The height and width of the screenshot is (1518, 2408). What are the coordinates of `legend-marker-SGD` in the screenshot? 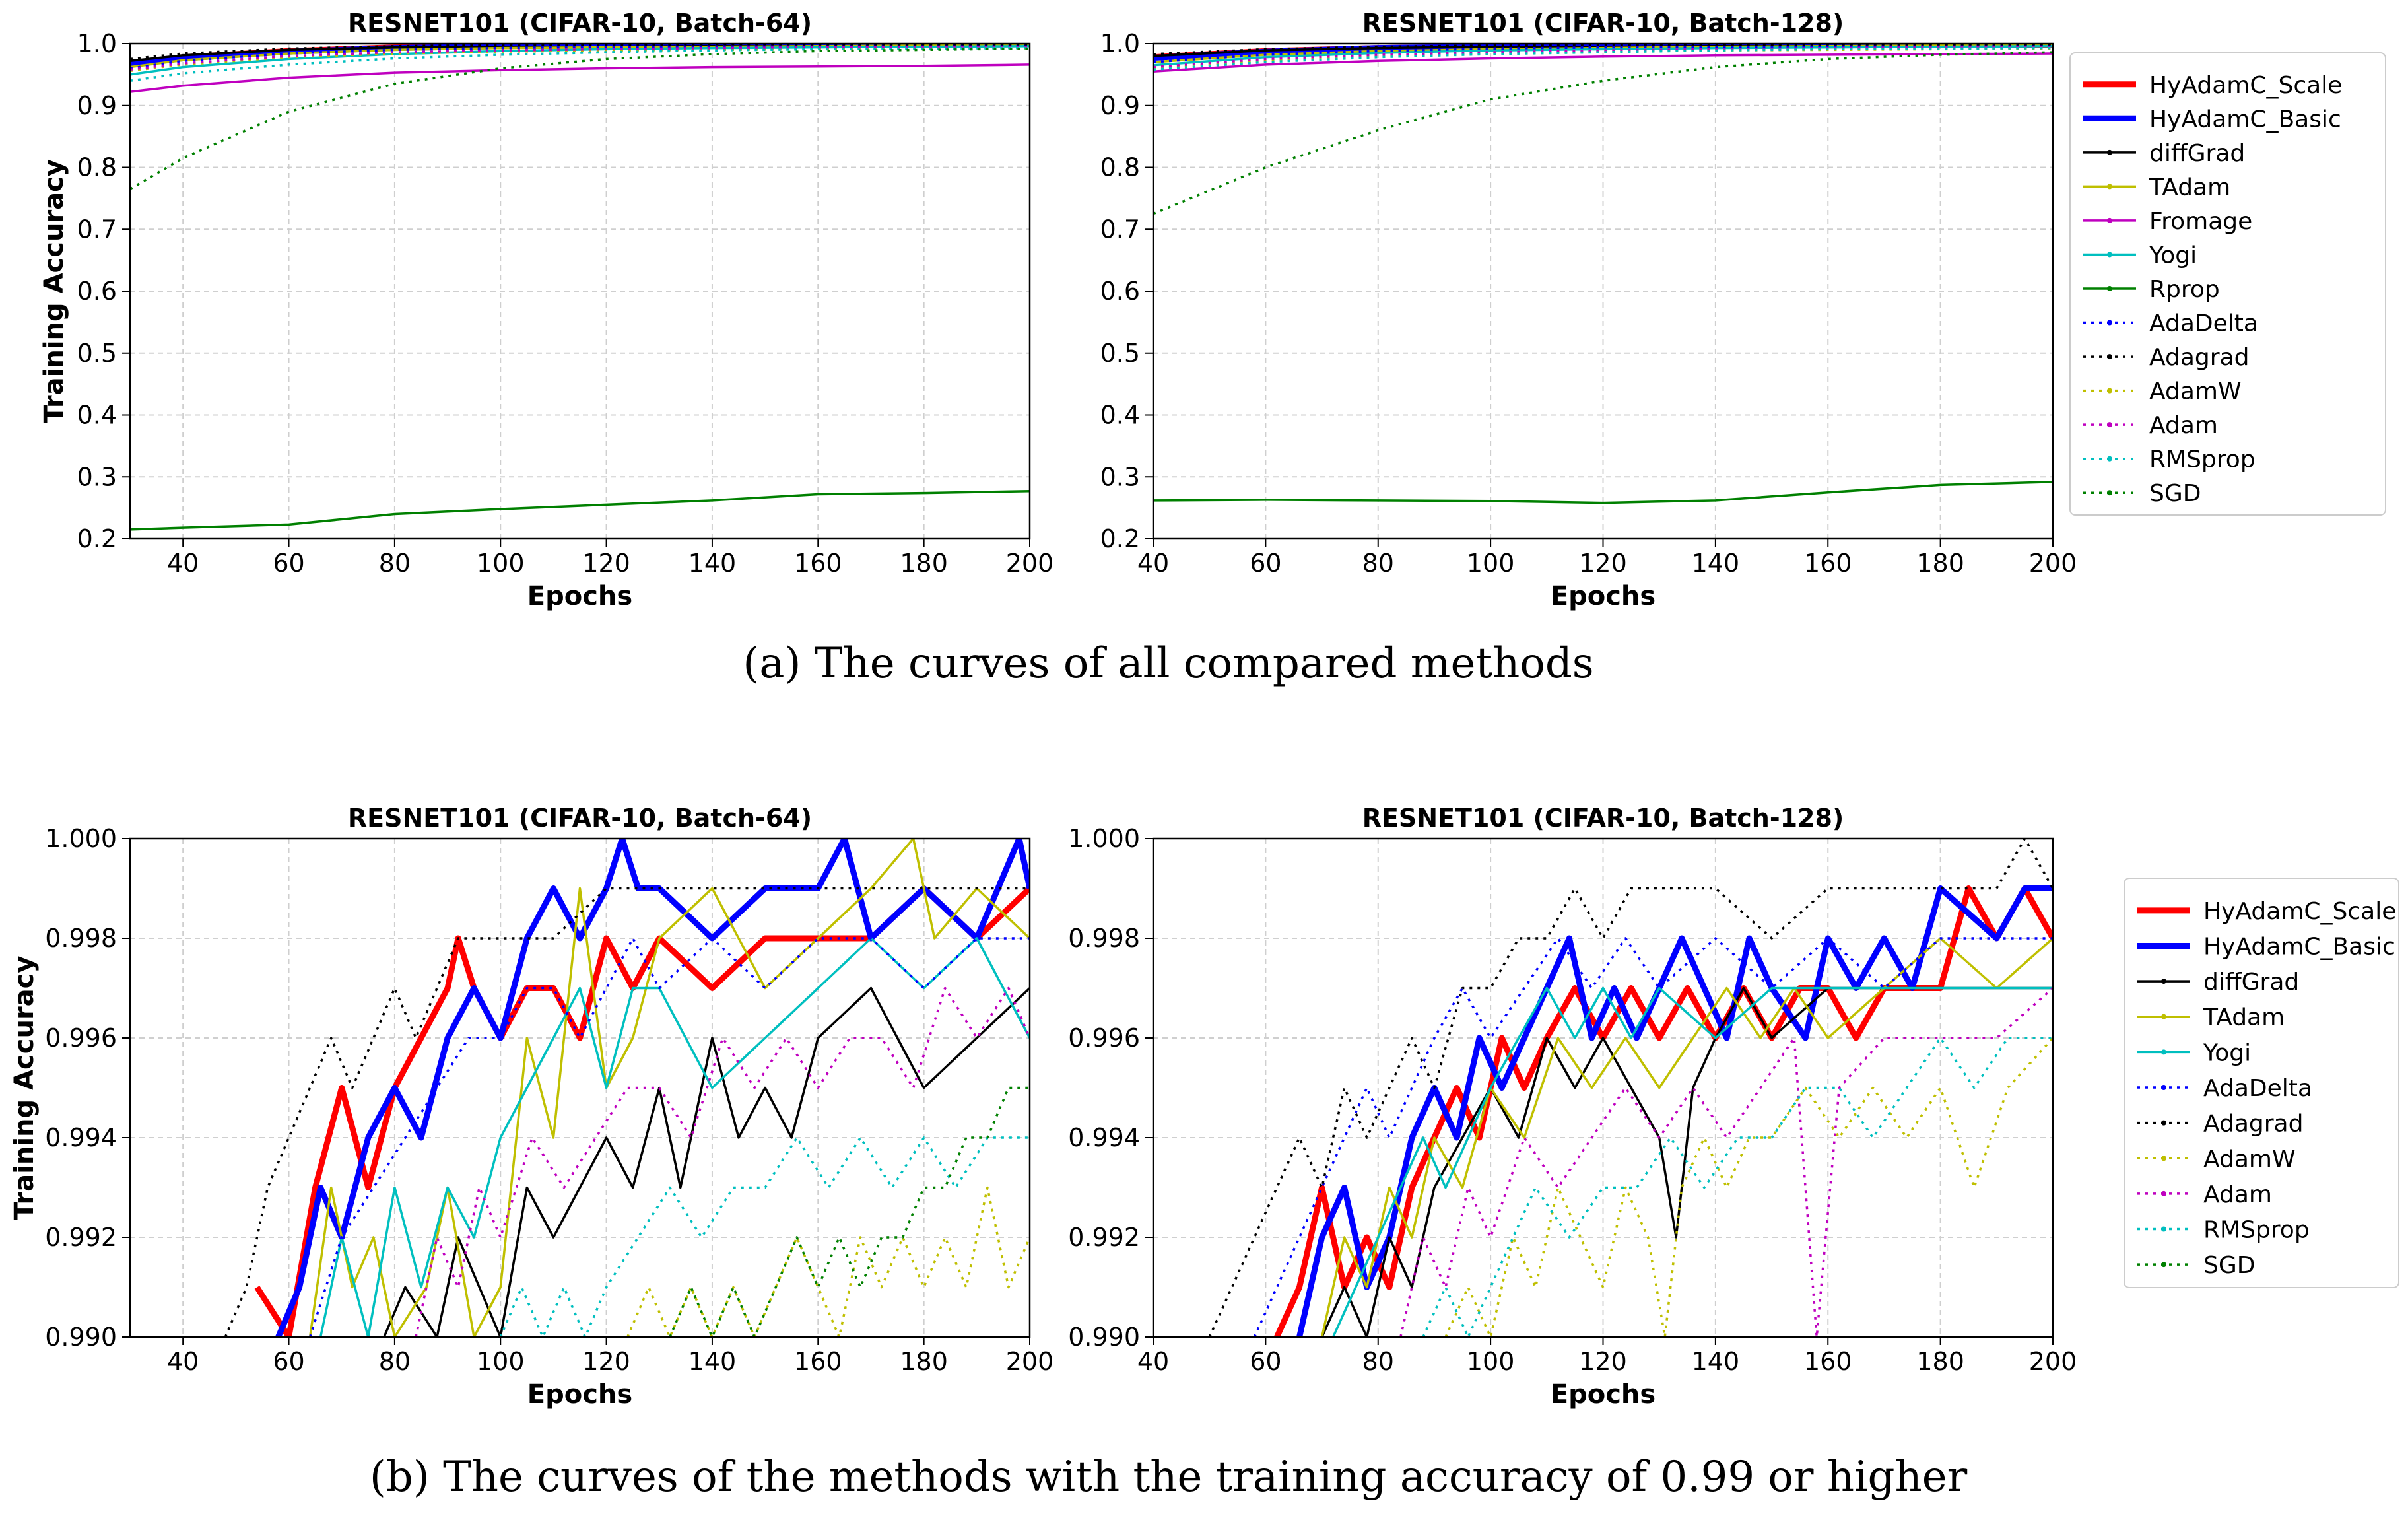 It's located at (2109, 493).